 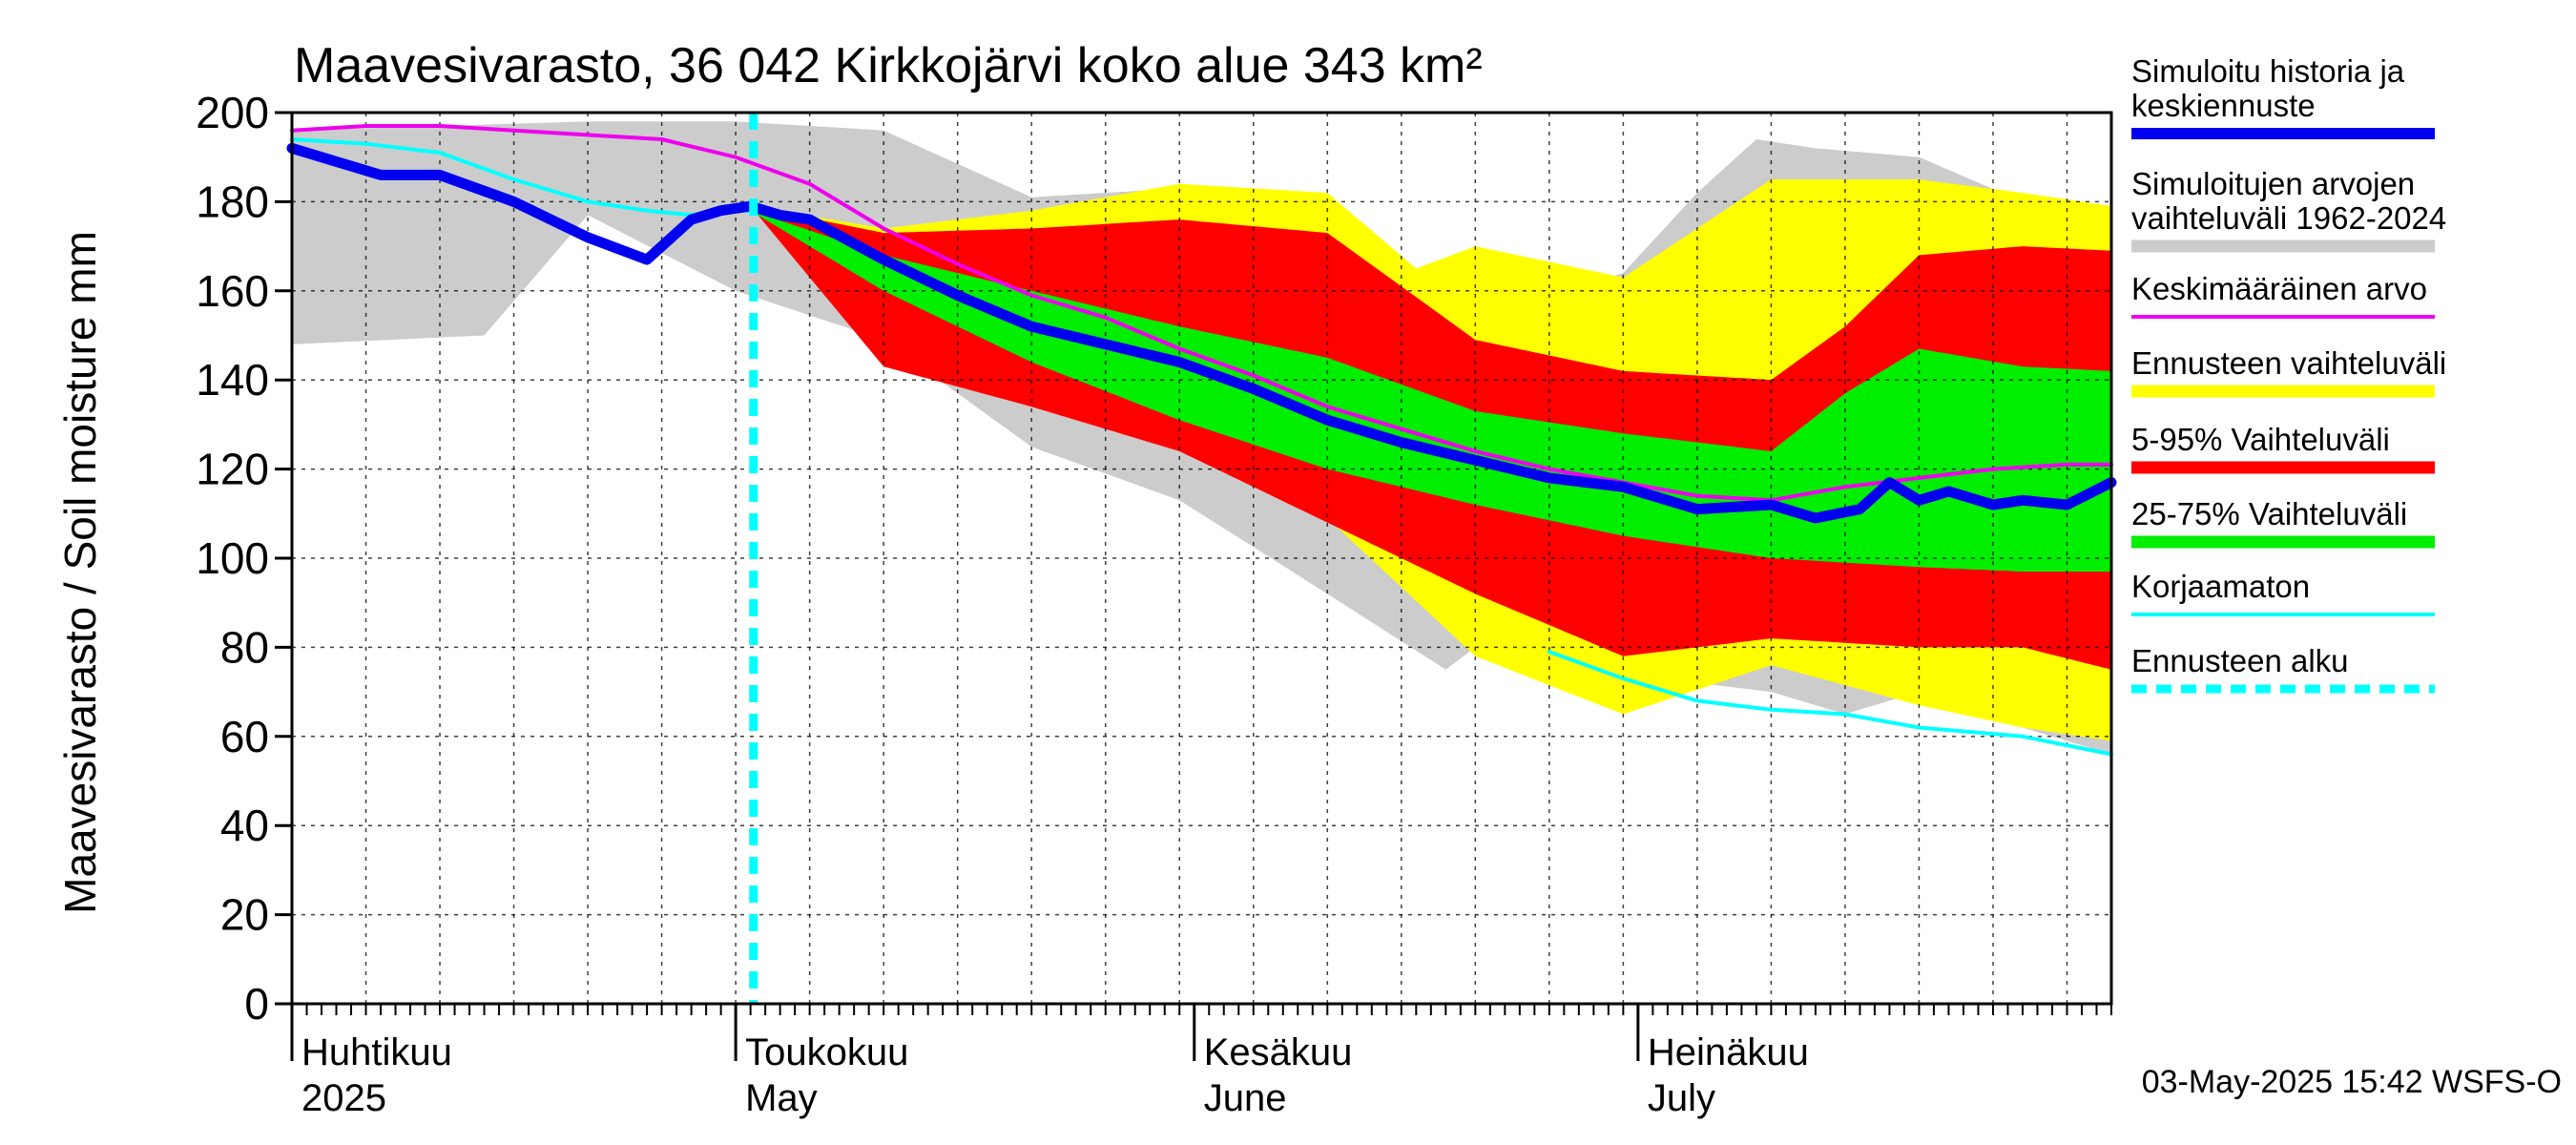 What do you see at coordinates (244, 825) in the screenshot?
I see `y-tick-label-40: 40` at bounding box center [244, 825].